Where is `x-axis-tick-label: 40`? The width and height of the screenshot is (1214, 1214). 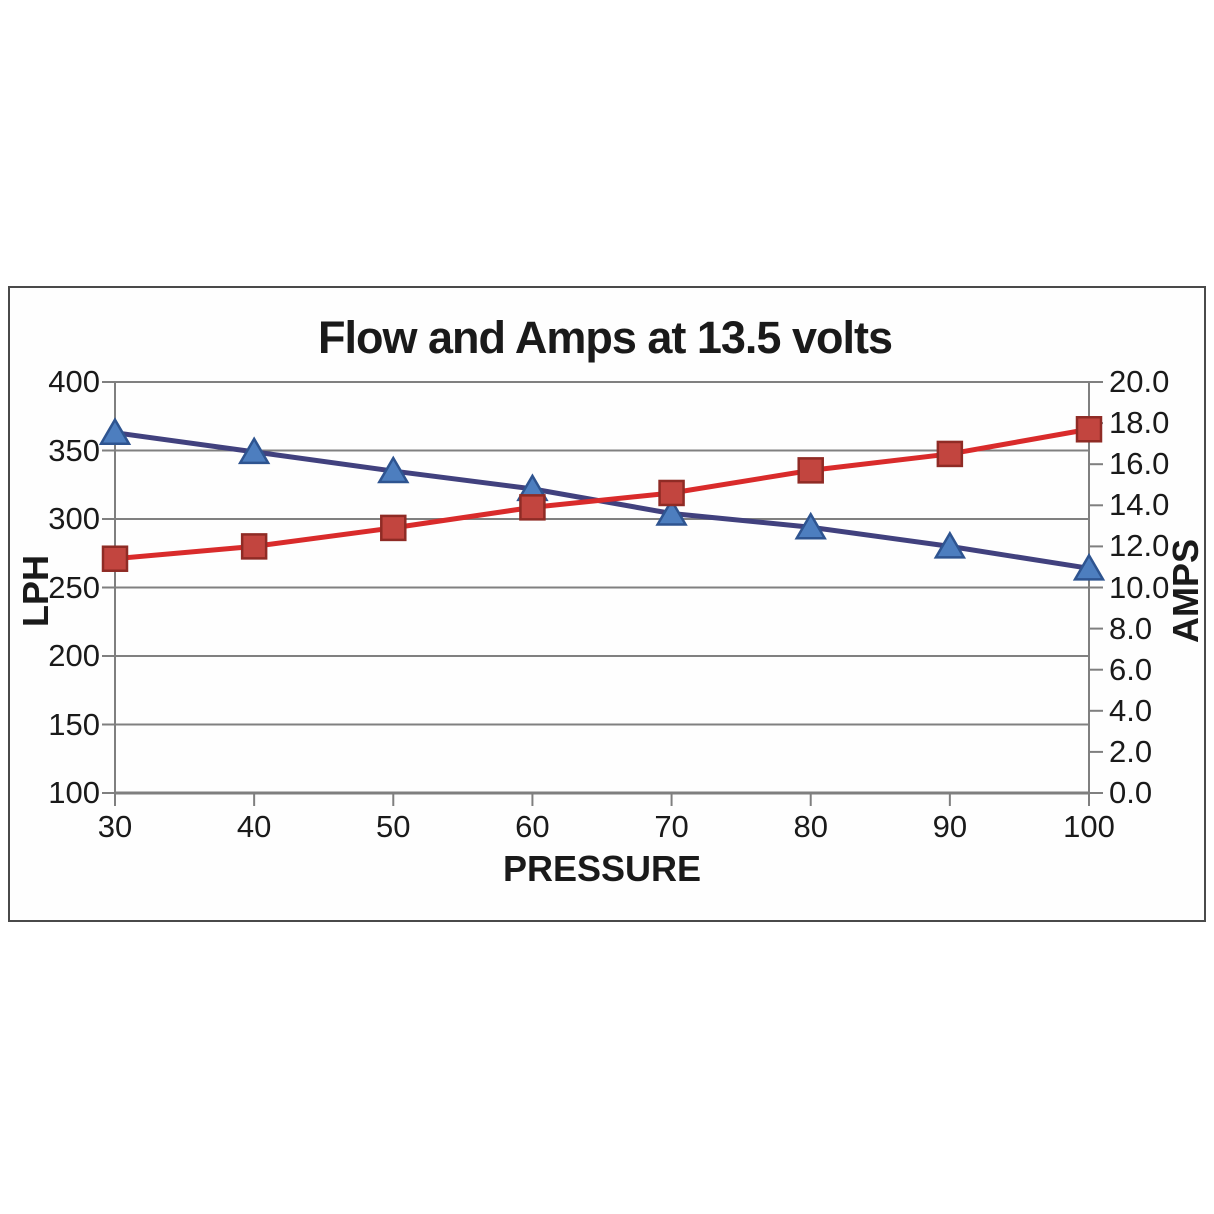 x-axis-tick-label: 40 is located at coordinates (254, 826).